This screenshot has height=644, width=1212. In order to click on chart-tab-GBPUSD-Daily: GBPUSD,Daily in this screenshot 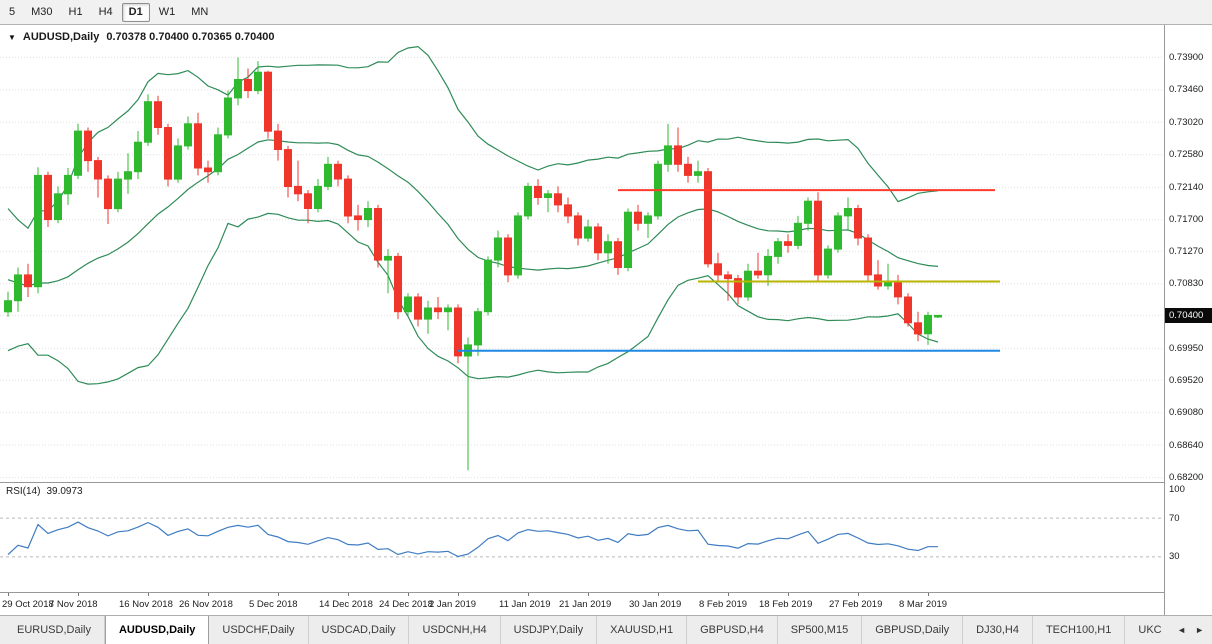, I will do `click(913, 630)`.